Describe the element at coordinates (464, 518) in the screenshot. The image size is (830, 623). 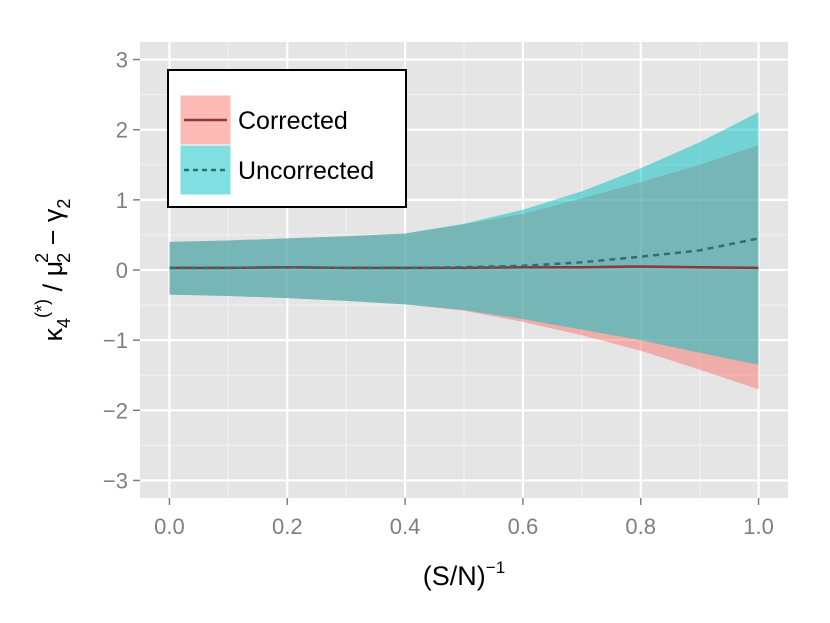
I see `x-axis-ticks: 0.0 0.2 0.4 0.6 0.8 1.0` at that location.